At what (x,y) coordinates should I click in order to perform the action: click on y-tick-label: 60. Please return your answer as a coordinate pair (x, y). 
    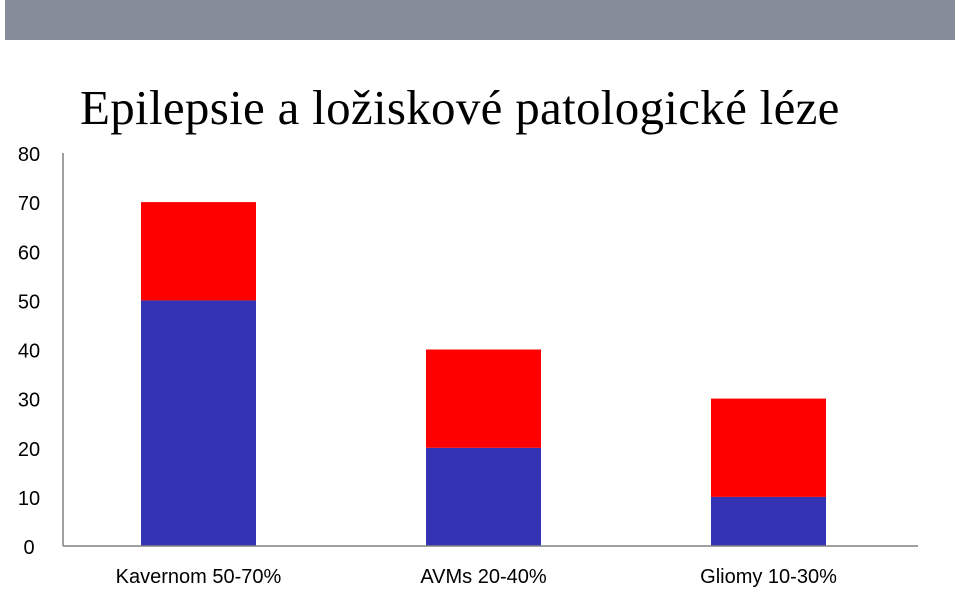
    Looking at the image, I should click on (29, 253).